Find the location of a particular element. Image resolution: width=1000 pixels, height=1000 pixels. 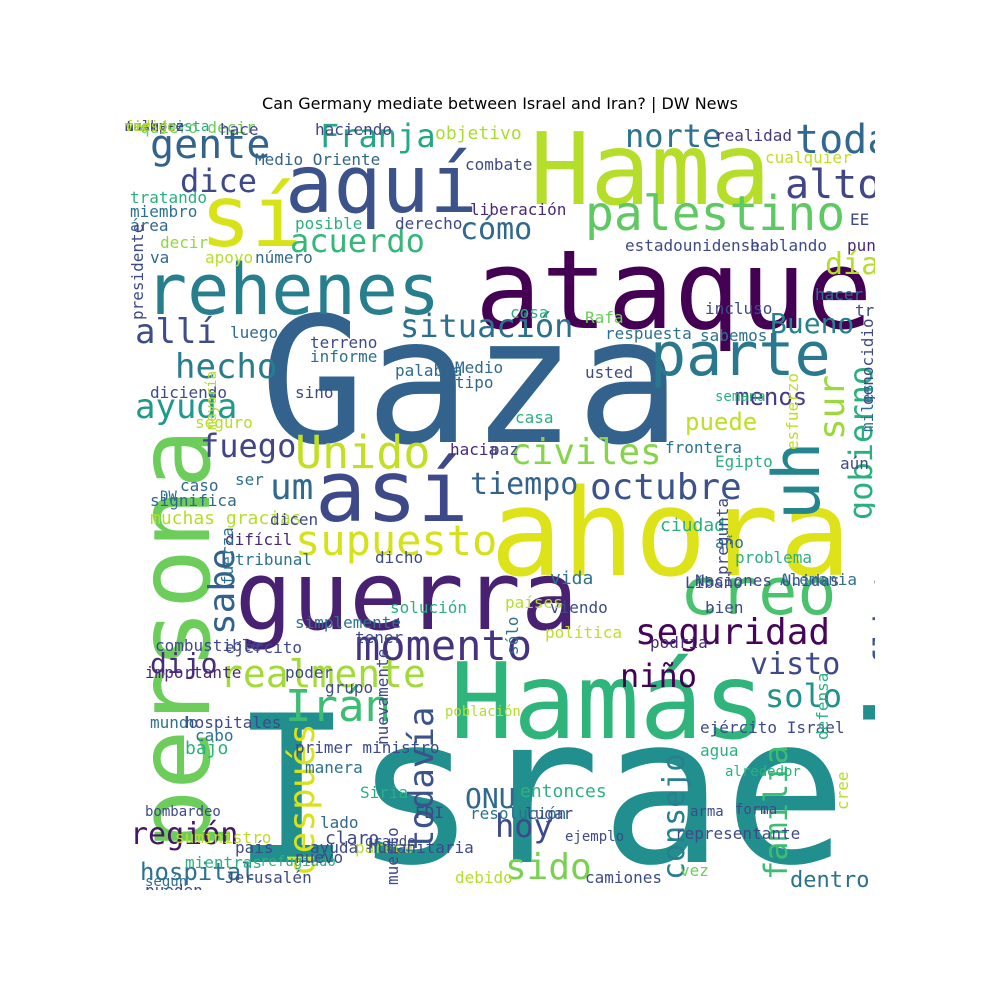

cloud-word: través is located at coordinates (865, 310).